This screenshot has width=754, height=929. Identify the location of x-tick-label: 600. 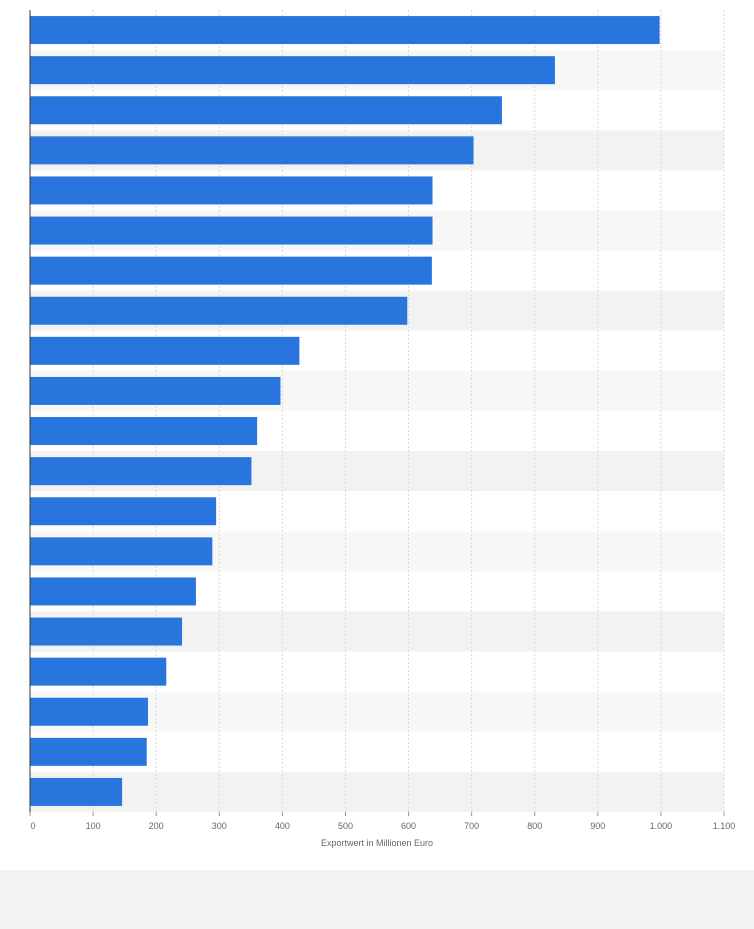
(408, 826).